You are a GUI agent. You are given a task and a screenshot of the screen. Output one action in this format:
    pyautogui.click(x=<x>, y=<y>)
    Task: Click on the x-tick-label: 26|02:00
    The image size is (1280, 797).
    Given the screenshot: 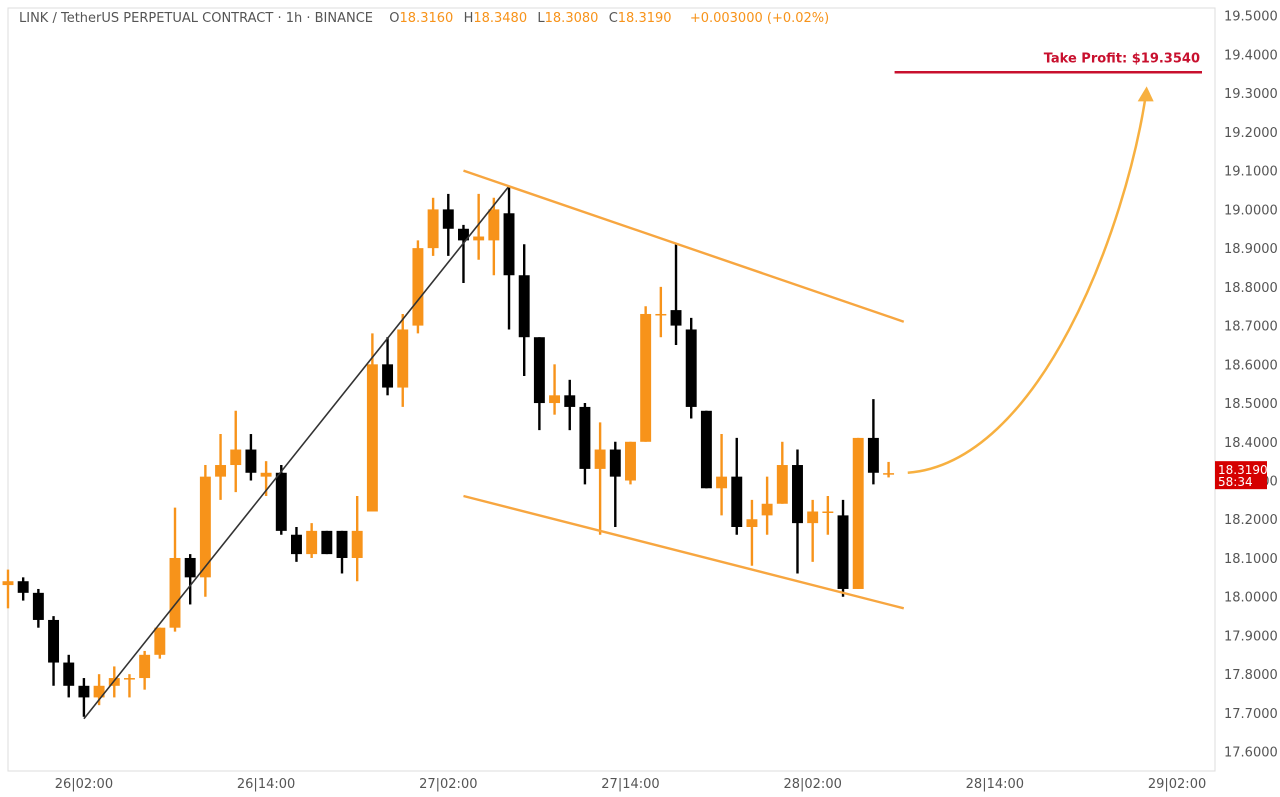 What is the action you would take?
    pyautogui.click(x=84, y=784)
    